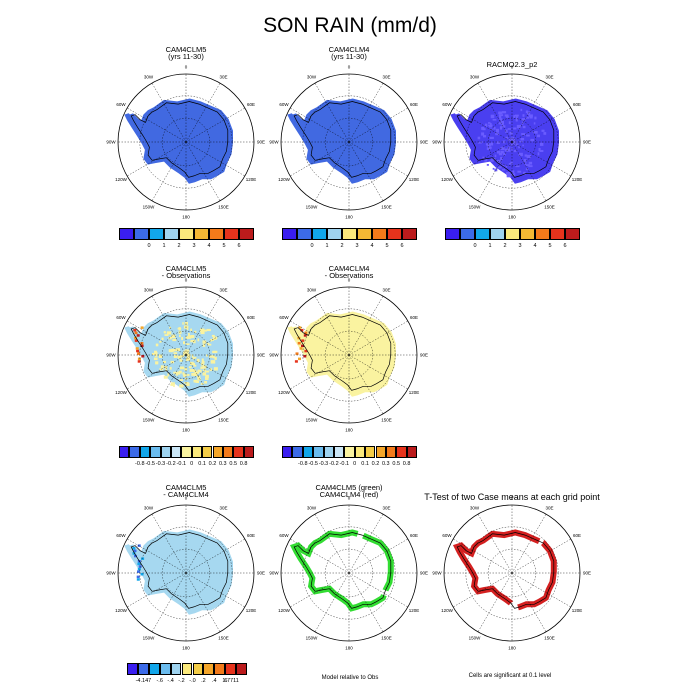 This screenshot has height=700, width=700. I want to click on panel-title-line: CAM4CLM4, so click(349, 268).